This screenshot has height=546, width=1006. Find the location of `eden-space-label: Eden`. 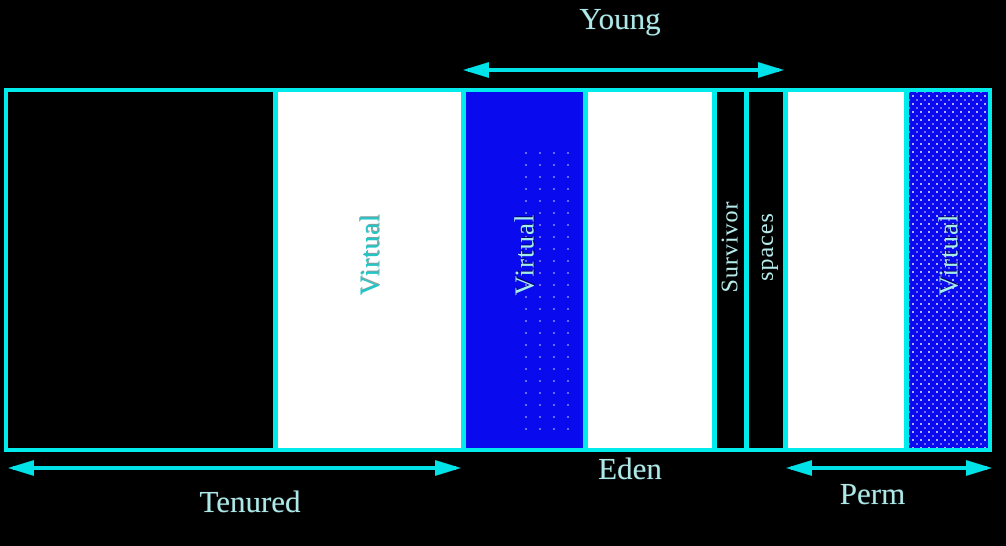

eden-space-label: Eden is located at coordinates (630, 468).